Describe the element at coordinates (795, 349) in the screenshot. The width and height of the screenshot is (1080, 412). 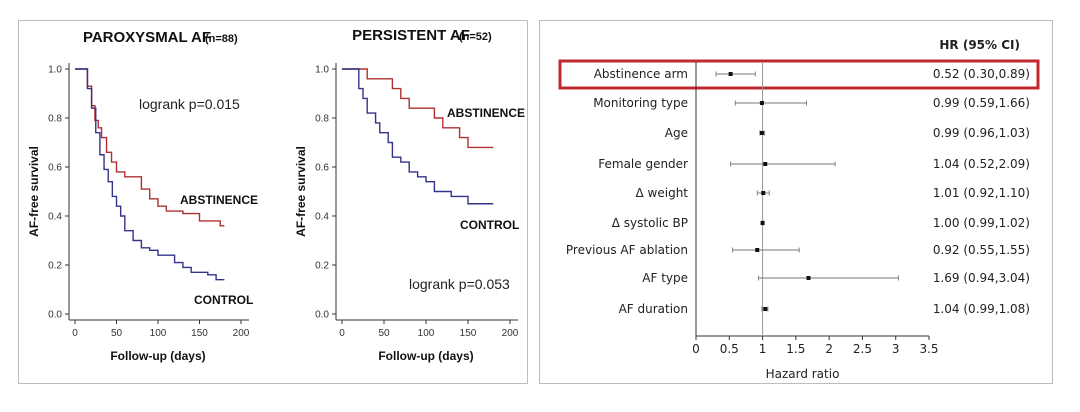
I see `forest-x-tick-label: 1.5` at that location.